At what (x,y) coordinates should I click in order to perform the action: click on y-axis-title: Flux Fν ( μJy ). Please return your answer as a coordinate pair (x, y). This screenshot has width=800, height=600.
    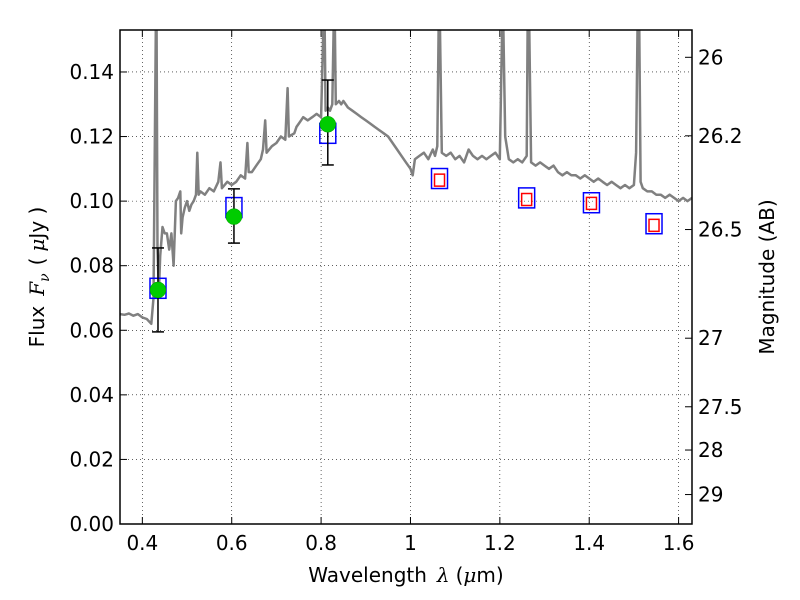
    Looking at the image, I should click on (39, 277).